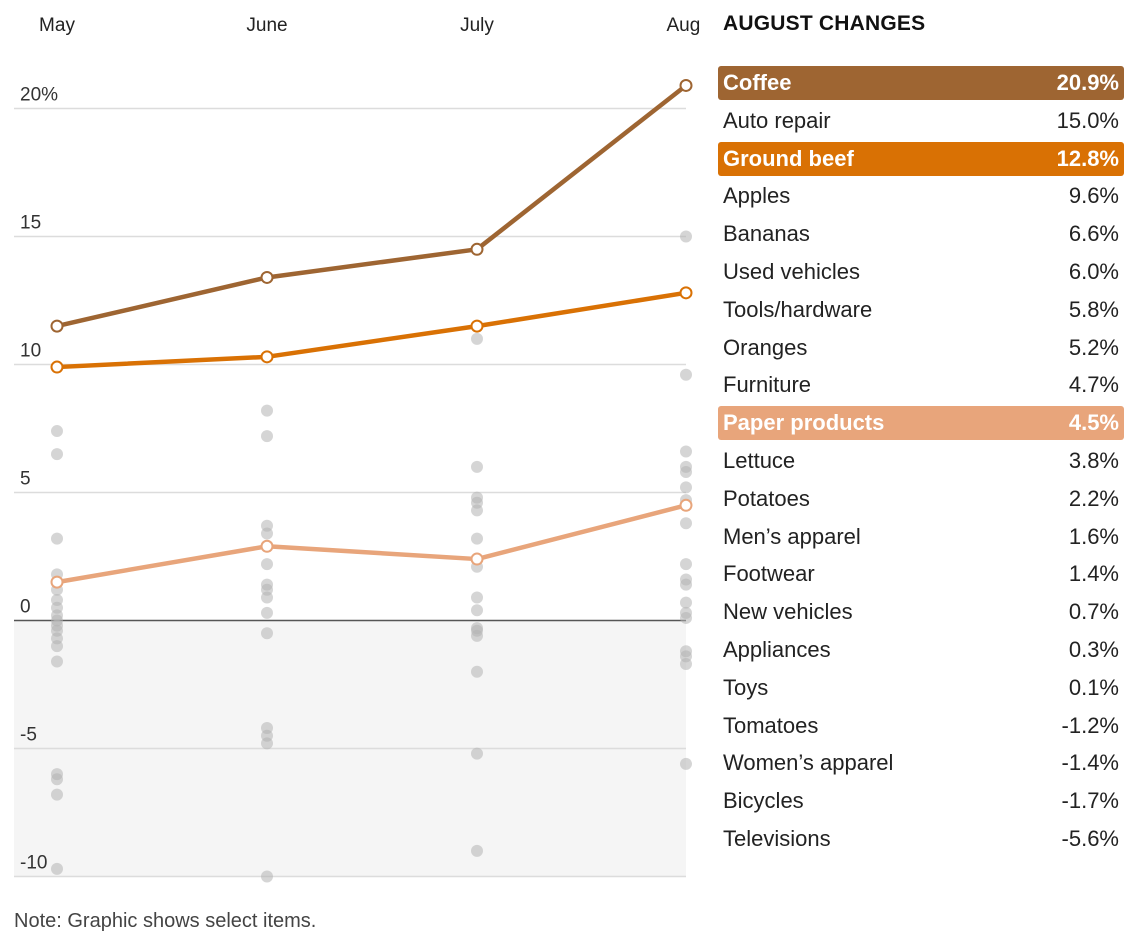 The width and height of the screenshot is (1138, 948). What do you see at coordinates (371, 544) in the screenshot?
I see `series-line-paper-products` at bounding box center [371, 544].